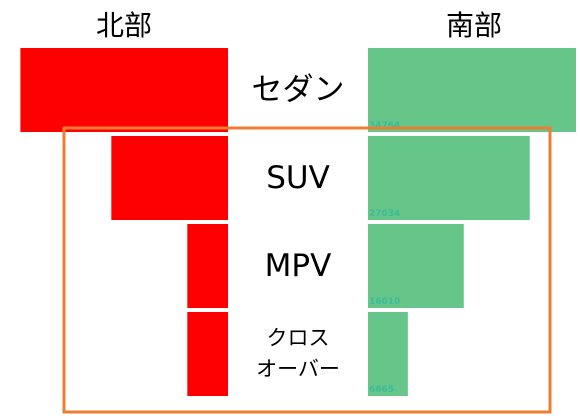 This screenshot has height=419, width=580. Describe the element at coordinates (384, 302) in the screenshot. I see `value-label: 16010` at that location.